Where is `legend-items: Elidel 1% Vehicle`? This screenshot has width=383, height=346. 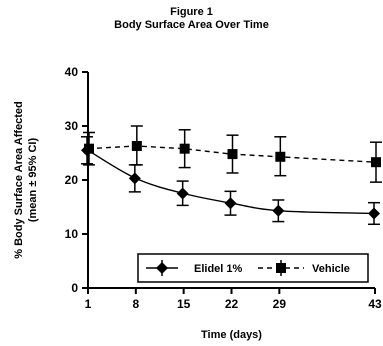 legend-items: Elidel 1% Vehicle is located at coordinates (248, 268).